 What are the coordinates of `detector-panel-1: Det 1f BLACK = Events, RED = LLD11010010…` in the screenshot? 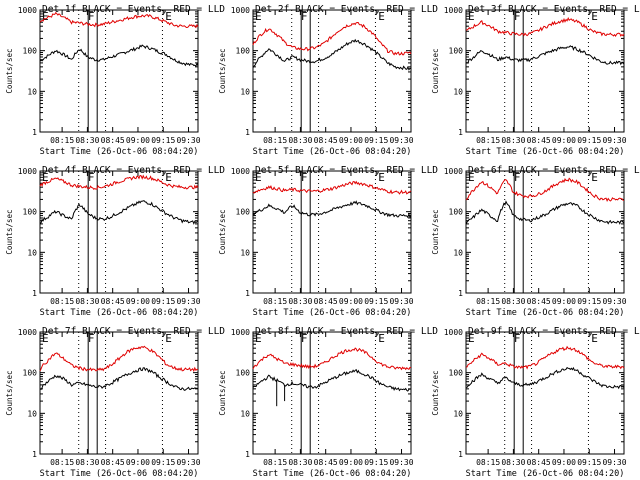 It's located at (115, 80).